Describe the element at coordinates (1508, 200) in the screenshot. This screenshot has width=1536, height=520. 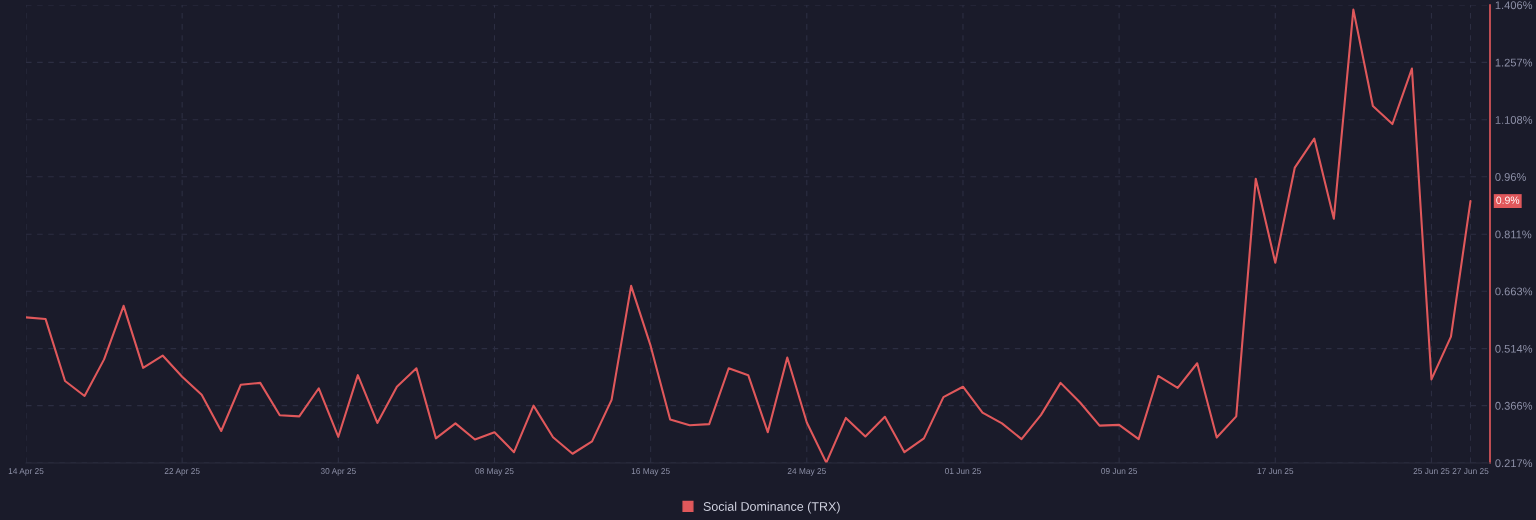
I see `text: 0.9%` at that location.